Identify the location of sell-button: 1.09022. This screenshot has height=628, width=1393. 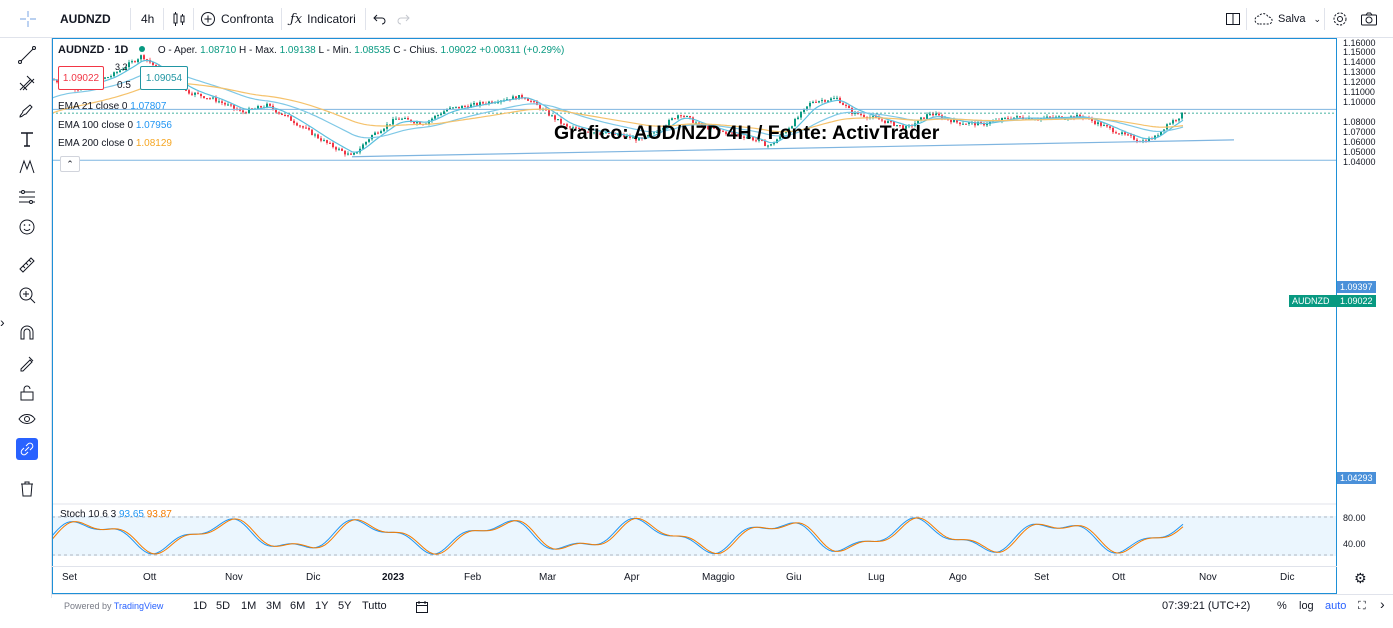
(81, 78).